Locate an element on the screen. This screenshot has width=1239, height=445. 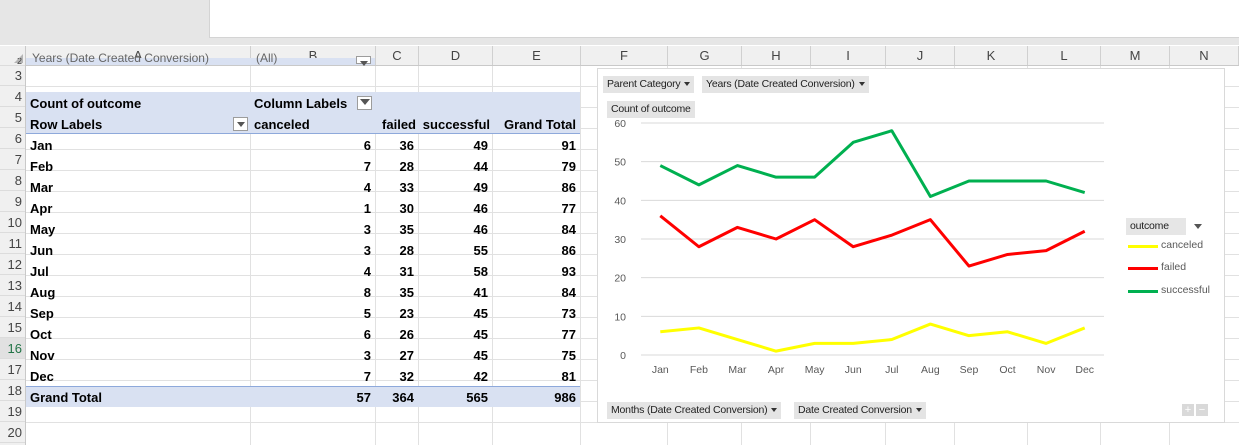
row-labels-dropdown-icon is located at coordinates (240, 124).